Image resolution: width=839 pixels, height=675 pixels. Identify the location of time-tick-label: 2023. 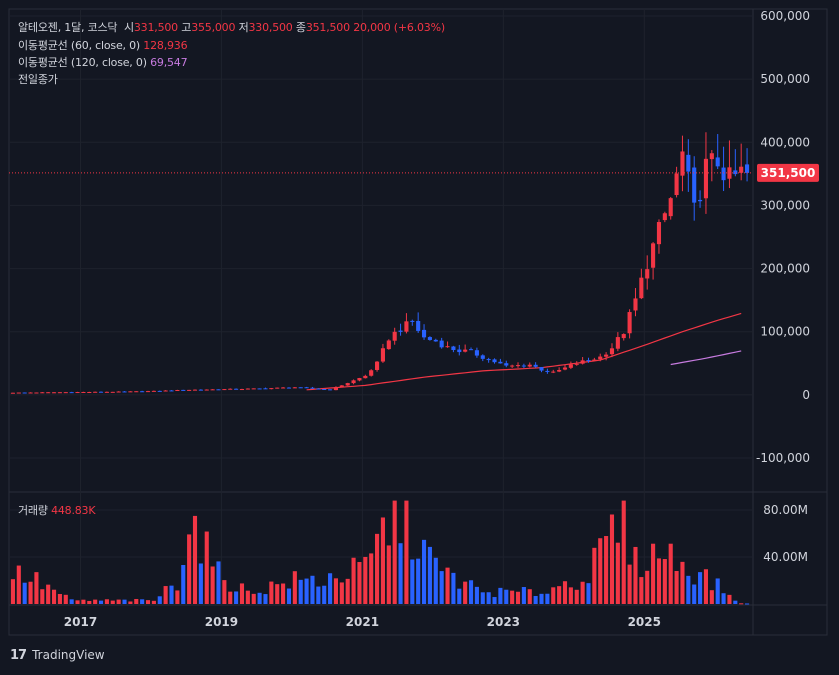
(503, 622).